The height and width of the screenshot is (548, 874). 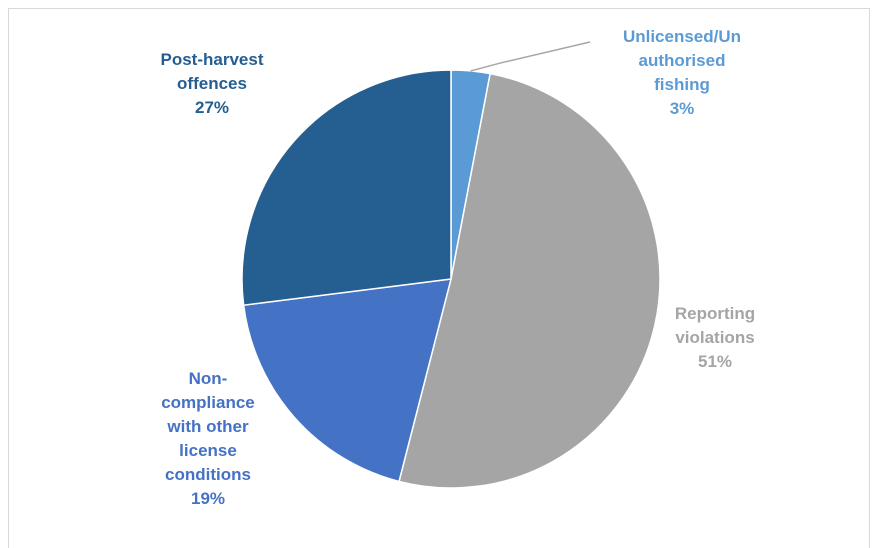 I want to click on slice-label-line: violations, so click(x=714, y=337).